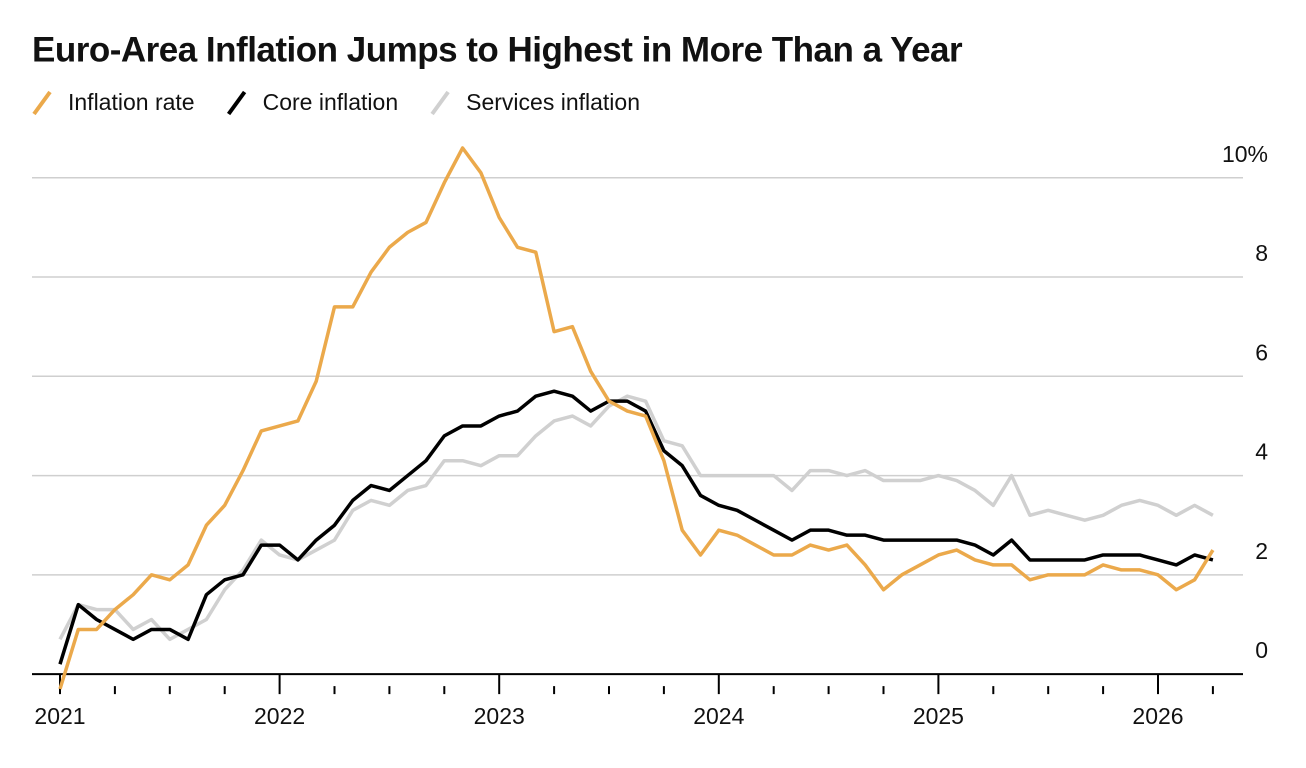 This screenshot has height=768, width=1306. Describe the element at coordinates (553, 102) in the screenshot. I see `legend-label: Services inflation` at that location.